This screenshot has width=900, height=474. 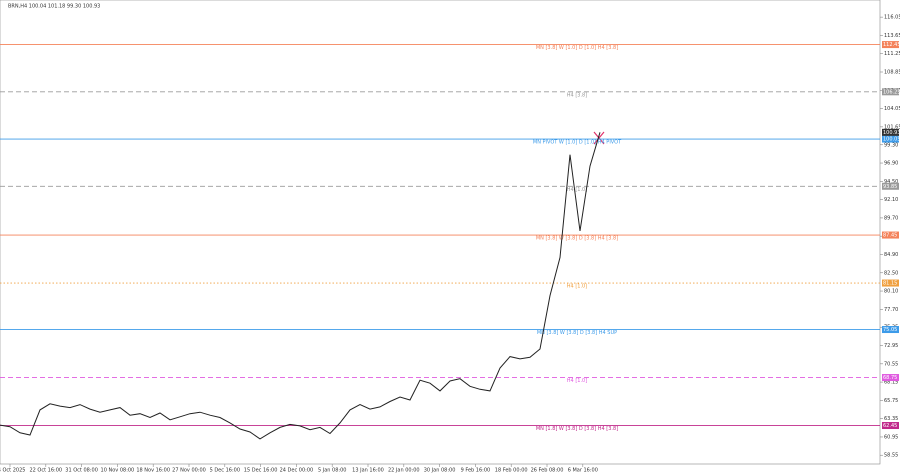 I want to click on y-tick-label: 116.05, so click(x=892, y=18).